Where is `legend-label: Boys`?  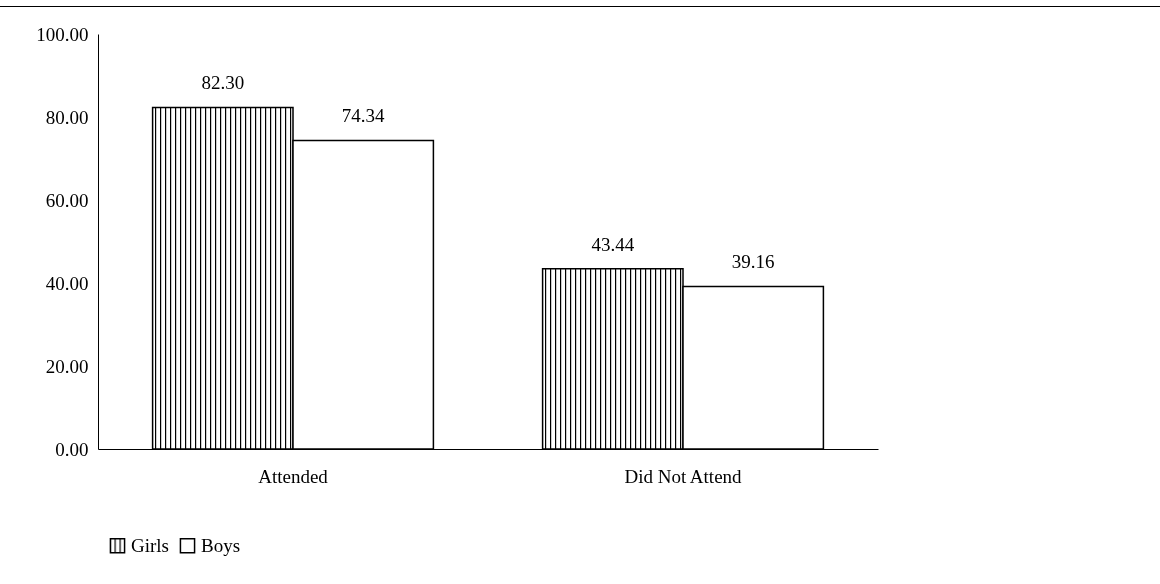 legend-label: Boys is located at coordinates (221, 545).